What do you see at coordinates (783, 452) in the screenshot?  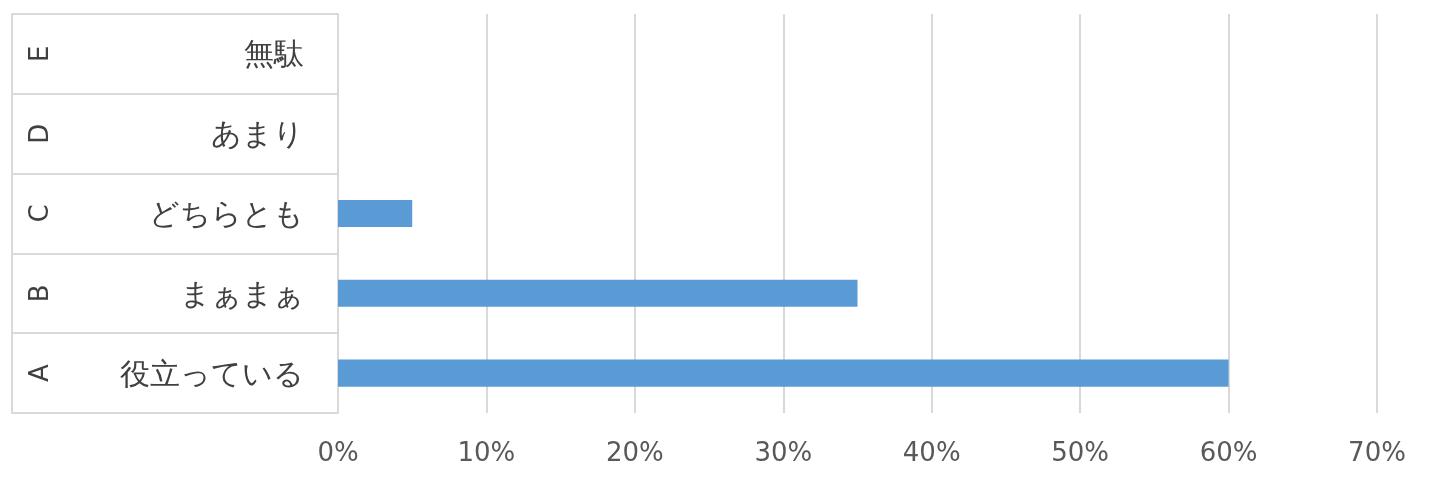 I see `x-tick-label: 30%` at bounding box center [783, 452].